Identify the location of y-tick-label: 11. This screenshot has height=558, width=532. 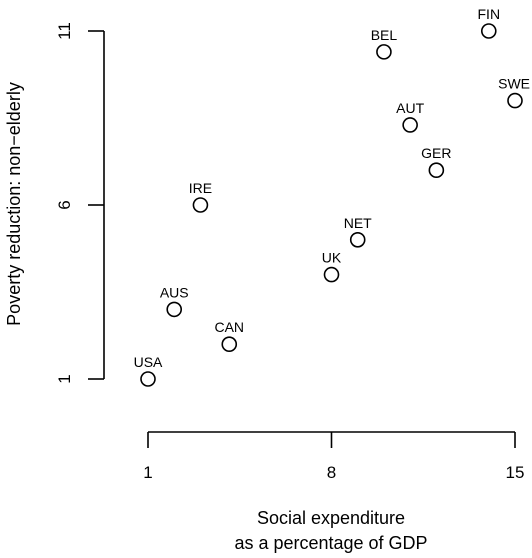
(64, 31).